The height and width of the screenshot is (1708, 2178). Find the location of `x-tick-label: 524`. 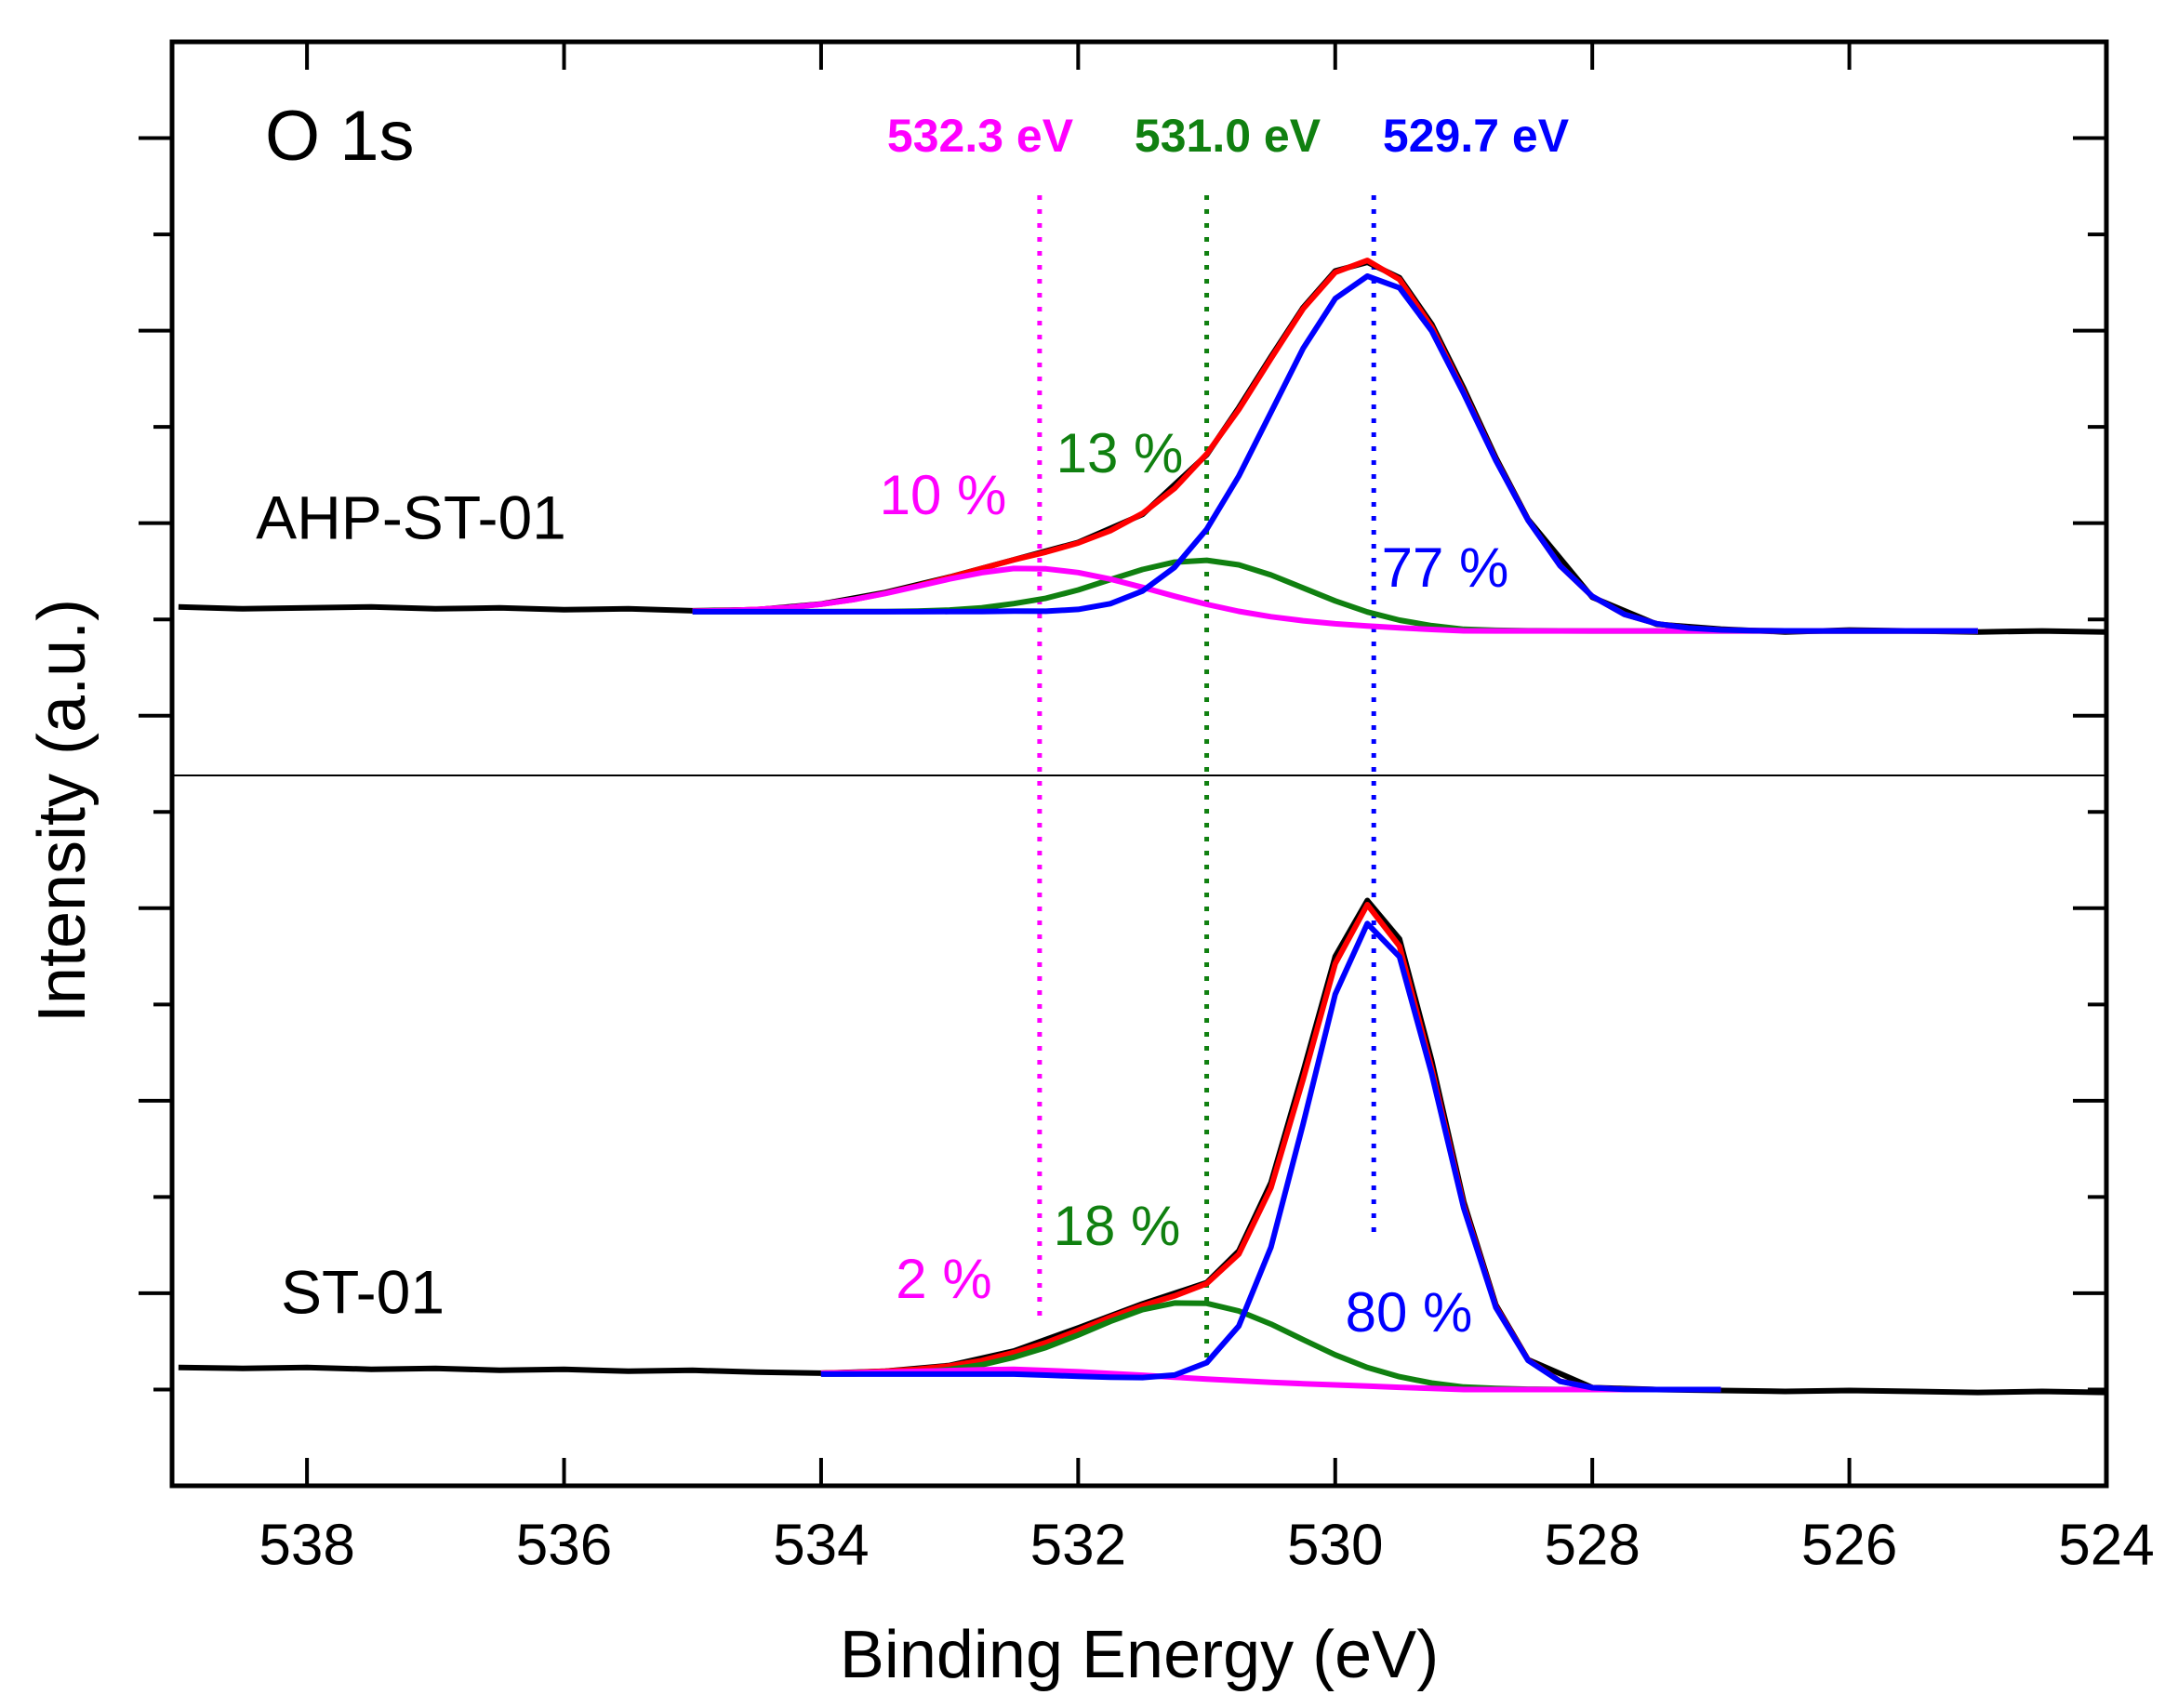

x-tick-label: 524 is located at coordinates (2106, 1545).